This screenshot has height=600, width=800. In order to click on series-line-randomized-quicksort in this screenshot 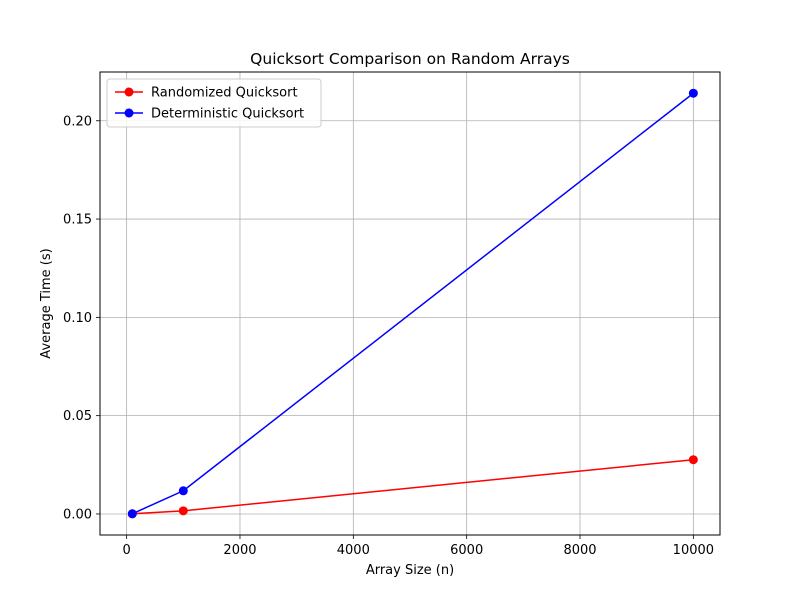, I will do `click(413, 486)`.